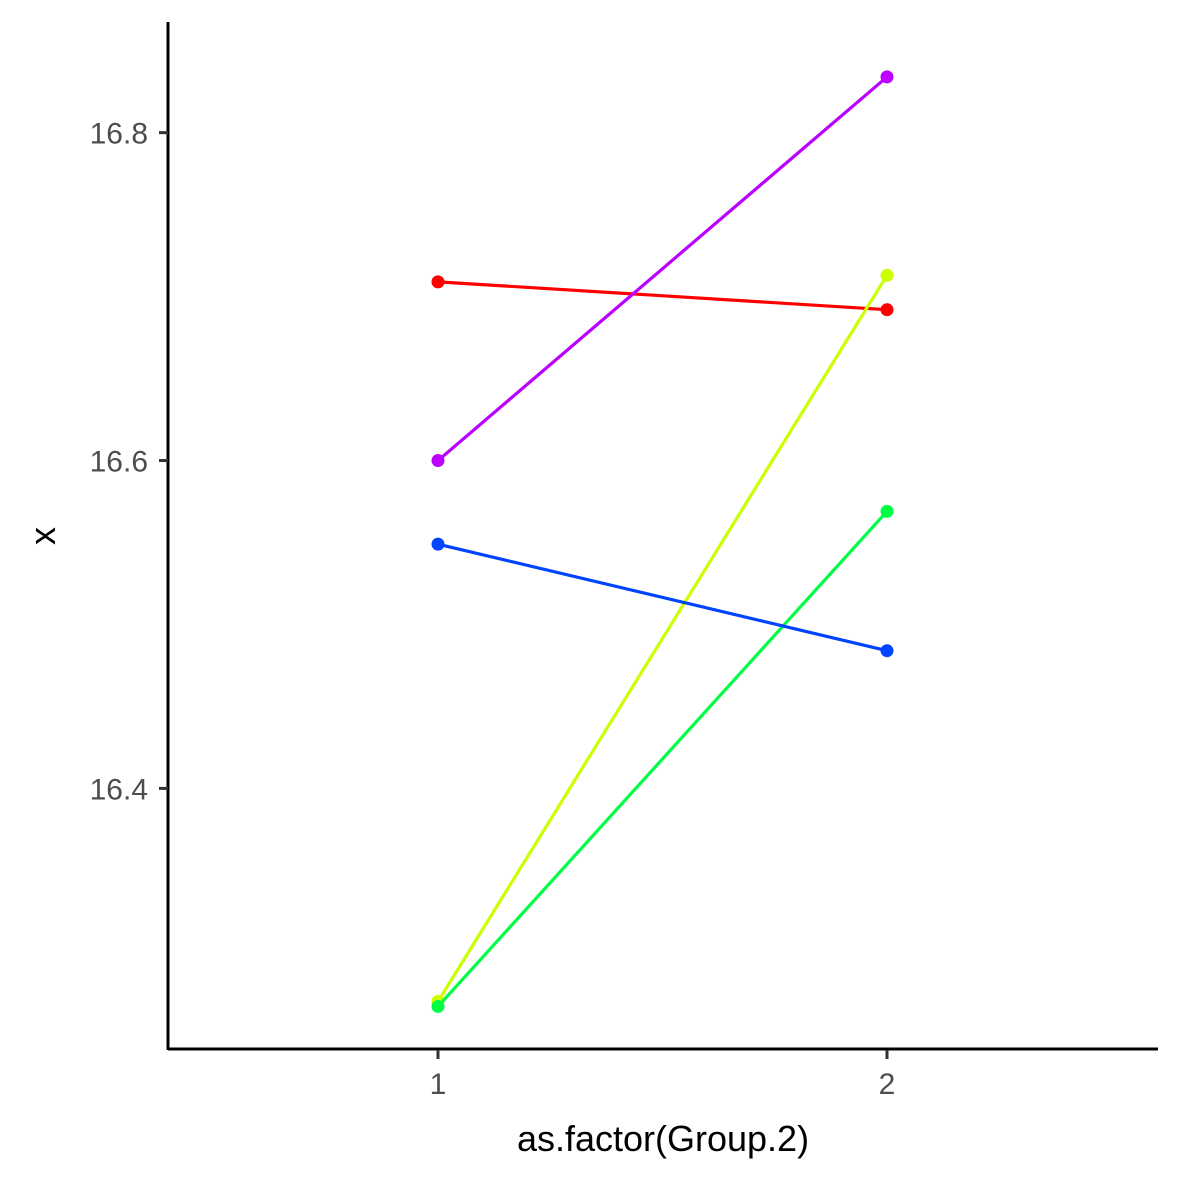 The image size is (1181, 1181). What do you see at coordinates (119, 789) in the screenshot?
I see `y-tick-label: 16.4` at bounding box center [119, 789].